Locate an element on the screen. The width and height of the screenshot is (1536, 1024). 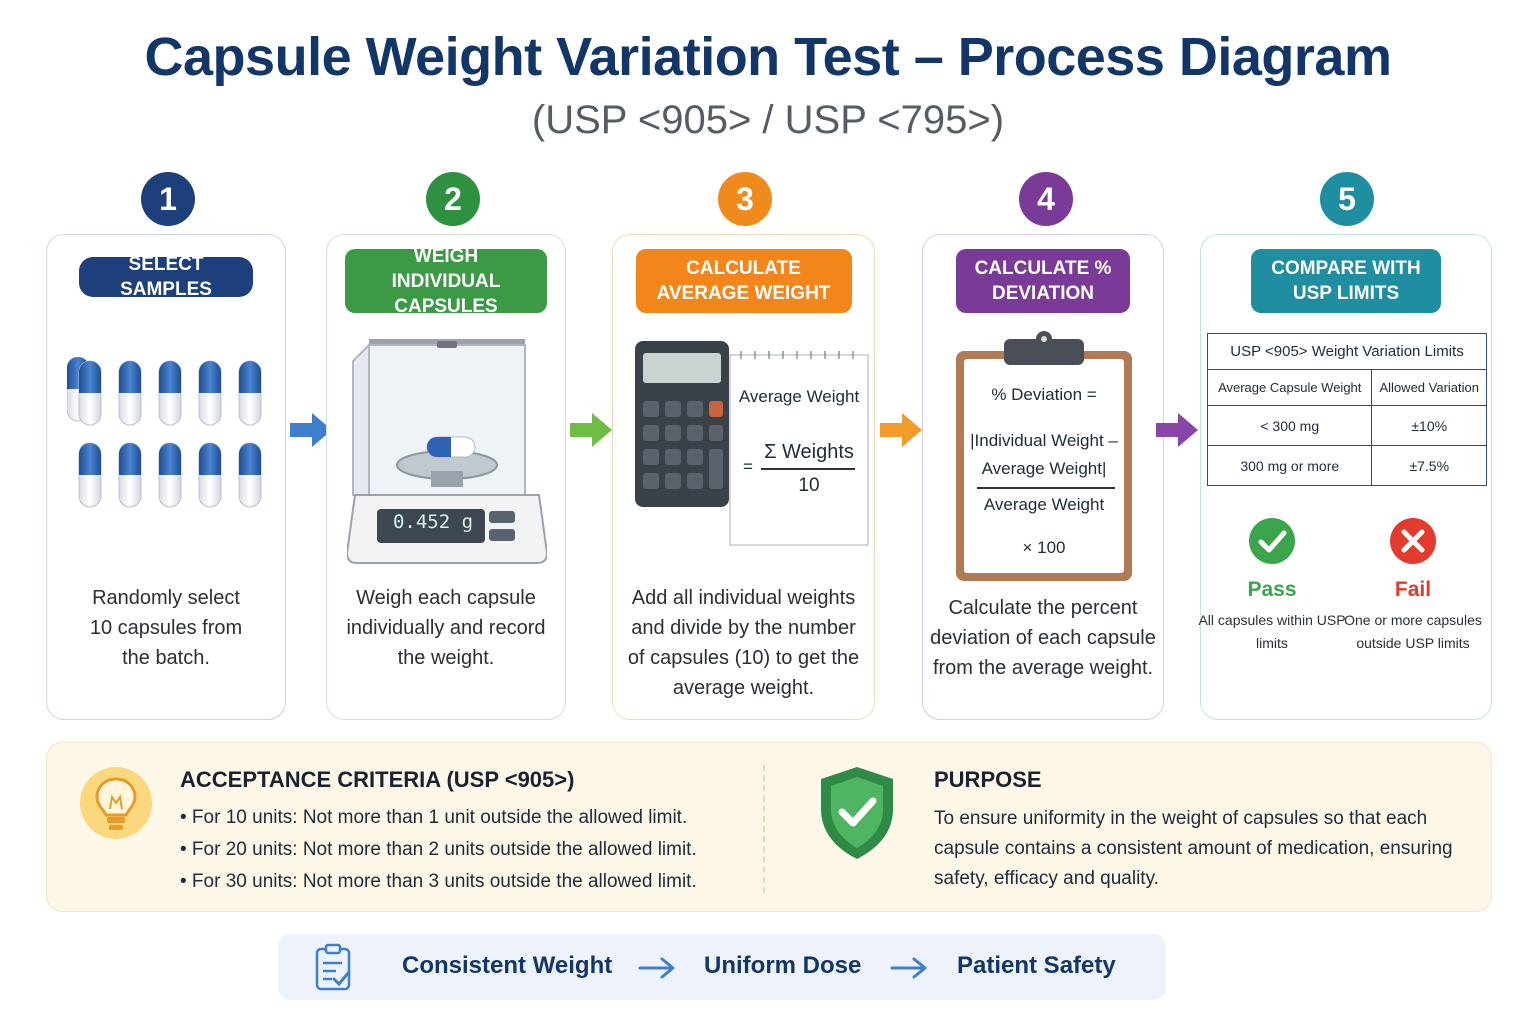
usp-table-cell: ±7.5% is located at coordinates (1429, 465).